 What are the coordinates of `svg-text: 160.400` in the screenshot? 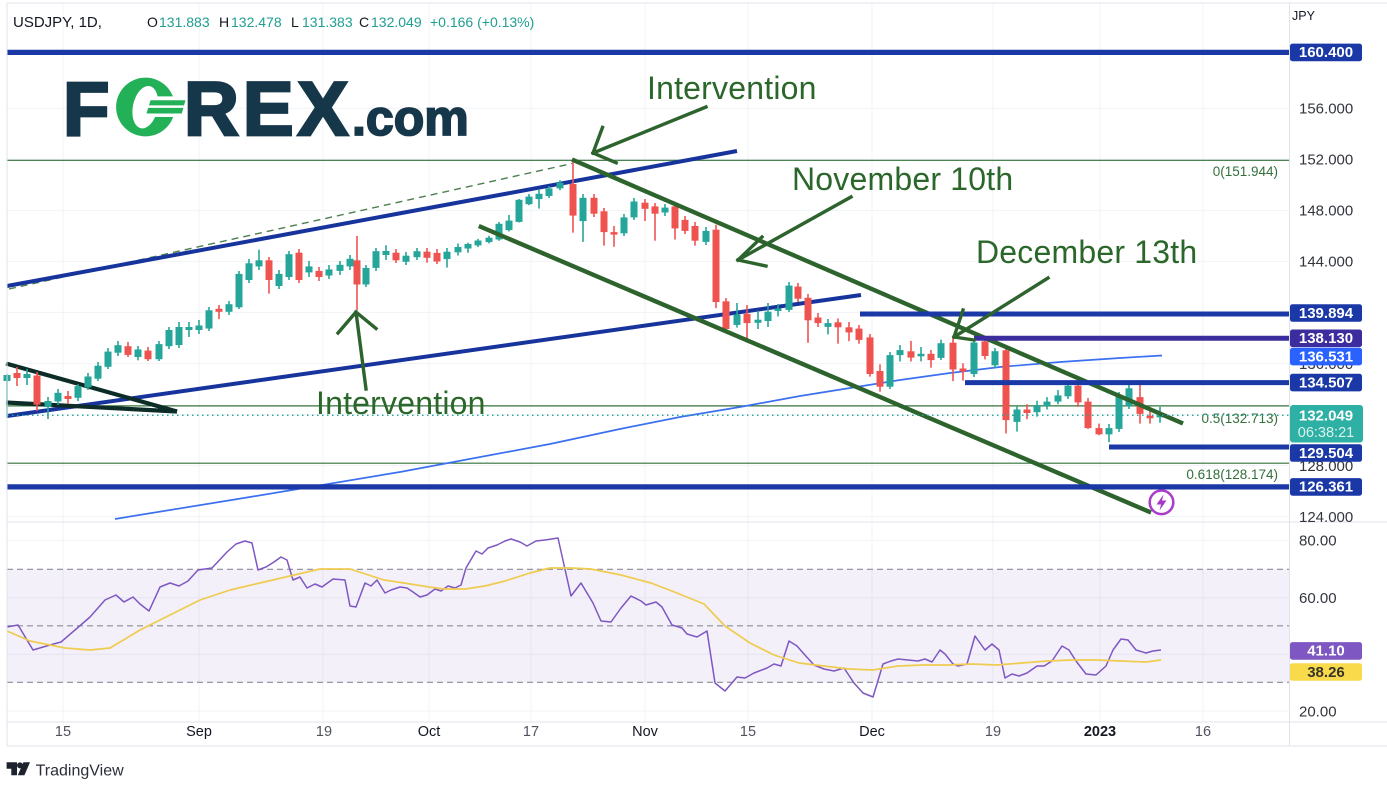 It's located at (1326, 52).